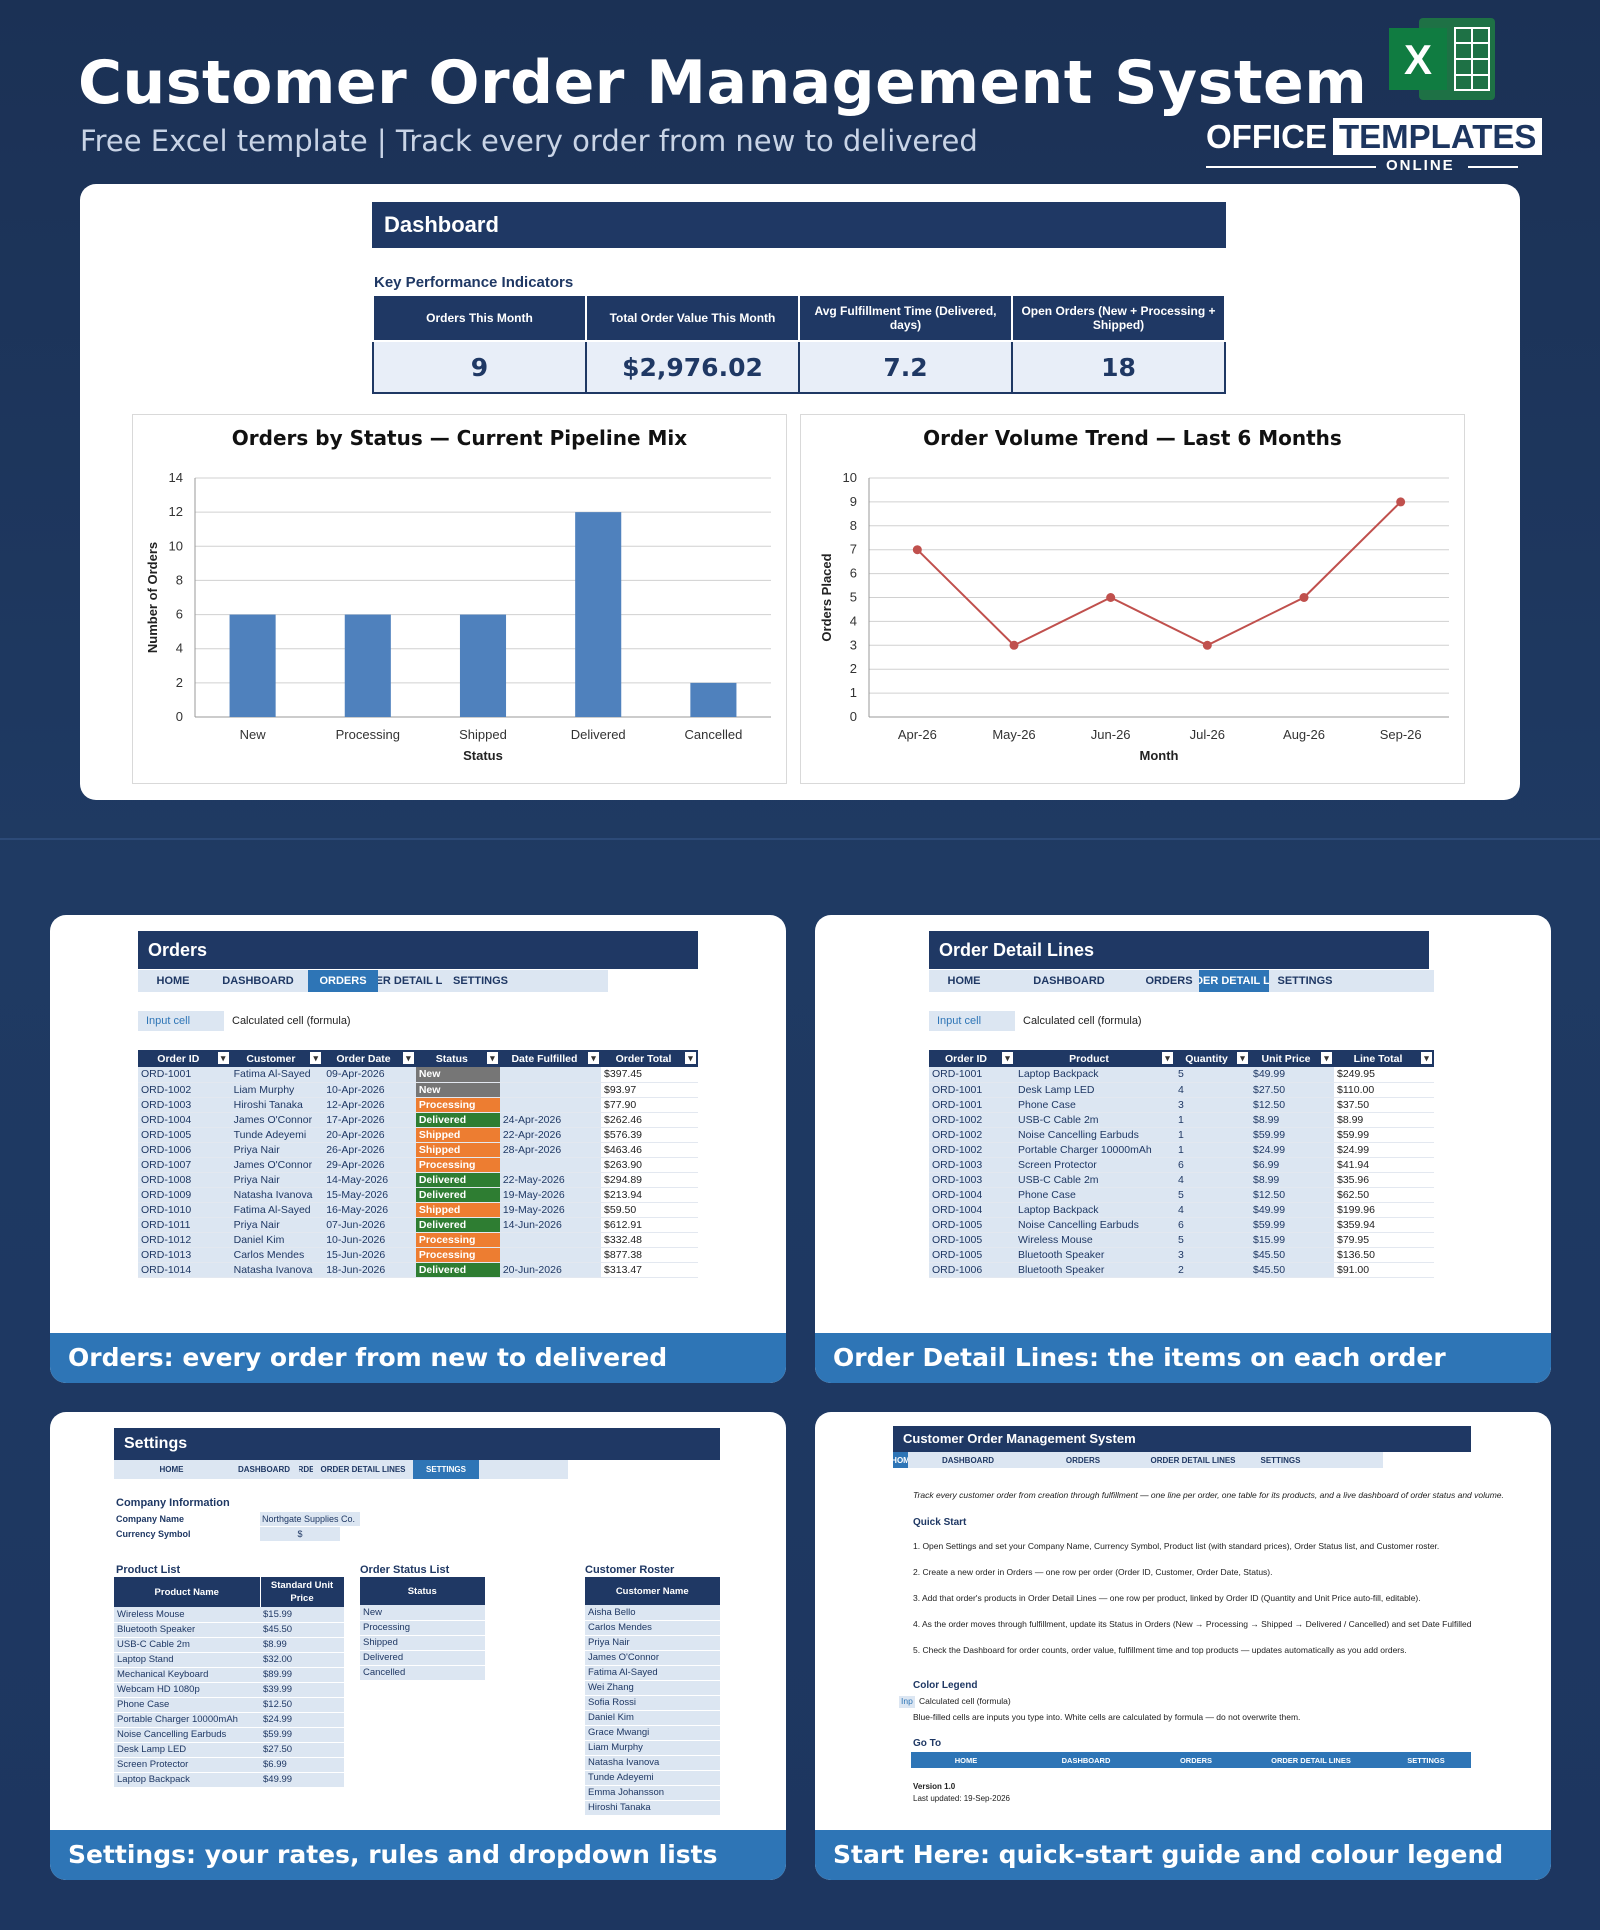 This screenshot has height=1930, width=1600. I want to click on lines-cell-unit-price: $27.50, so click(1292, 1090).